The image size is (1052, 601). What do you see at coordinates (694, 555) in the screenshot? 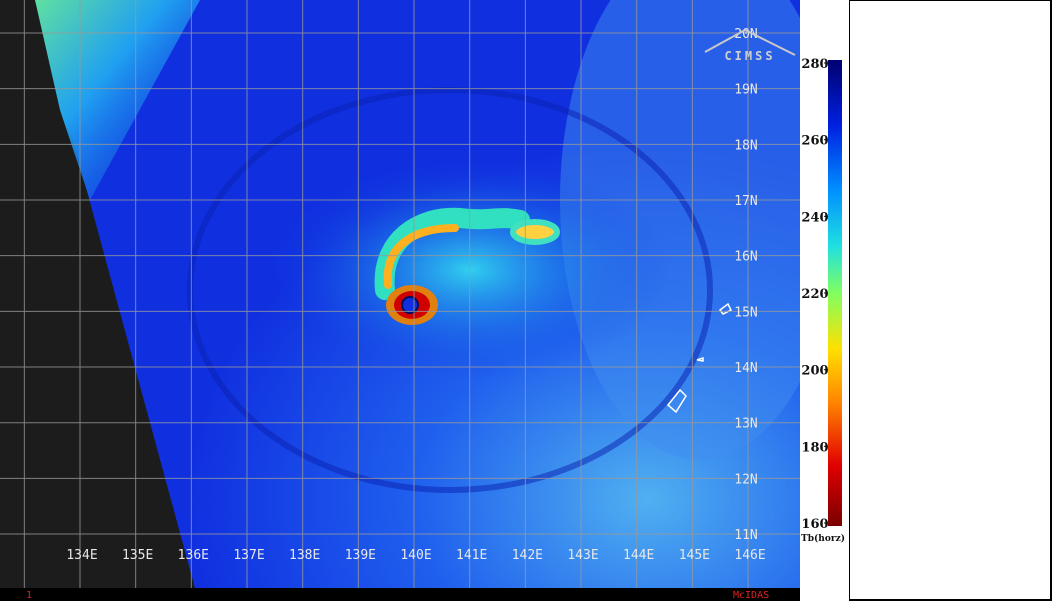
I see `lon-label: 145E` at bounding box center [694, 555].